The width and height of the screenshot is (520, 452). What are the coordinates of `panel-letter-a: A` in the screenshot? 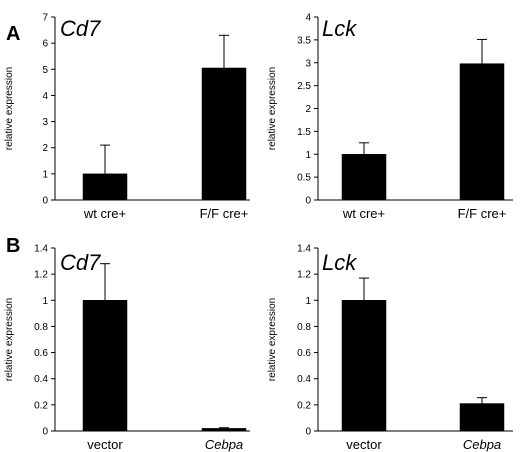 It's located at (13, 34).